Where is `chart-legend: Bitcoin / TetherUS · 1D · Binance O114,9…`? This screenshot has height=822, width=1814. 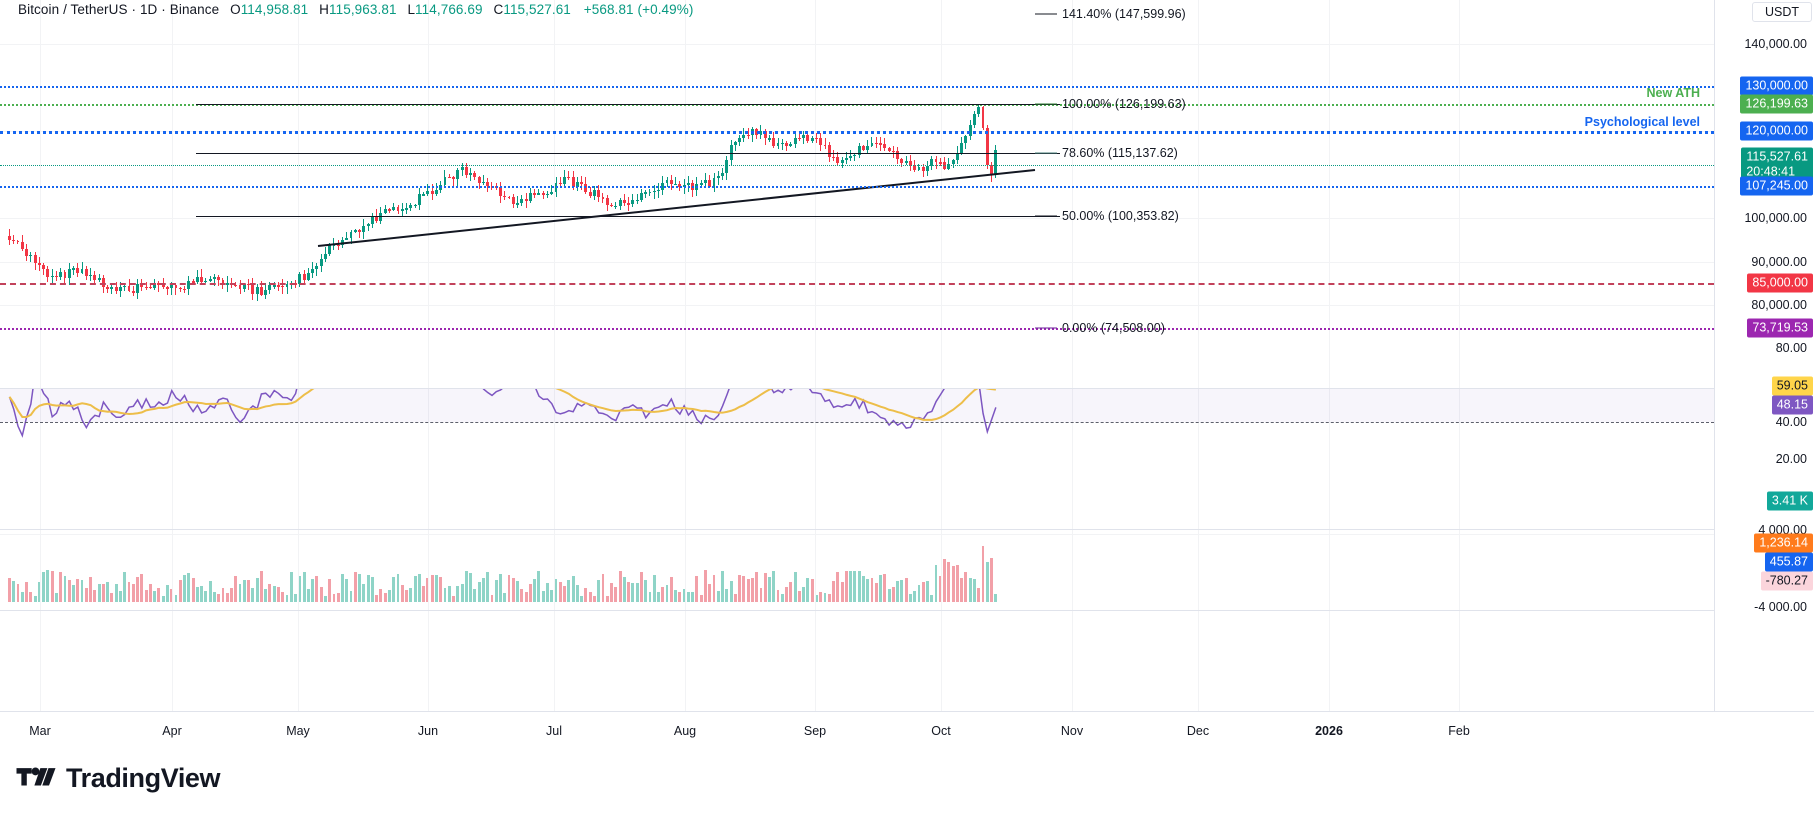
chart-legend: Bitcoin / TetherUS · 1D · Binance O114,9… is located at coordinates (355, 9).